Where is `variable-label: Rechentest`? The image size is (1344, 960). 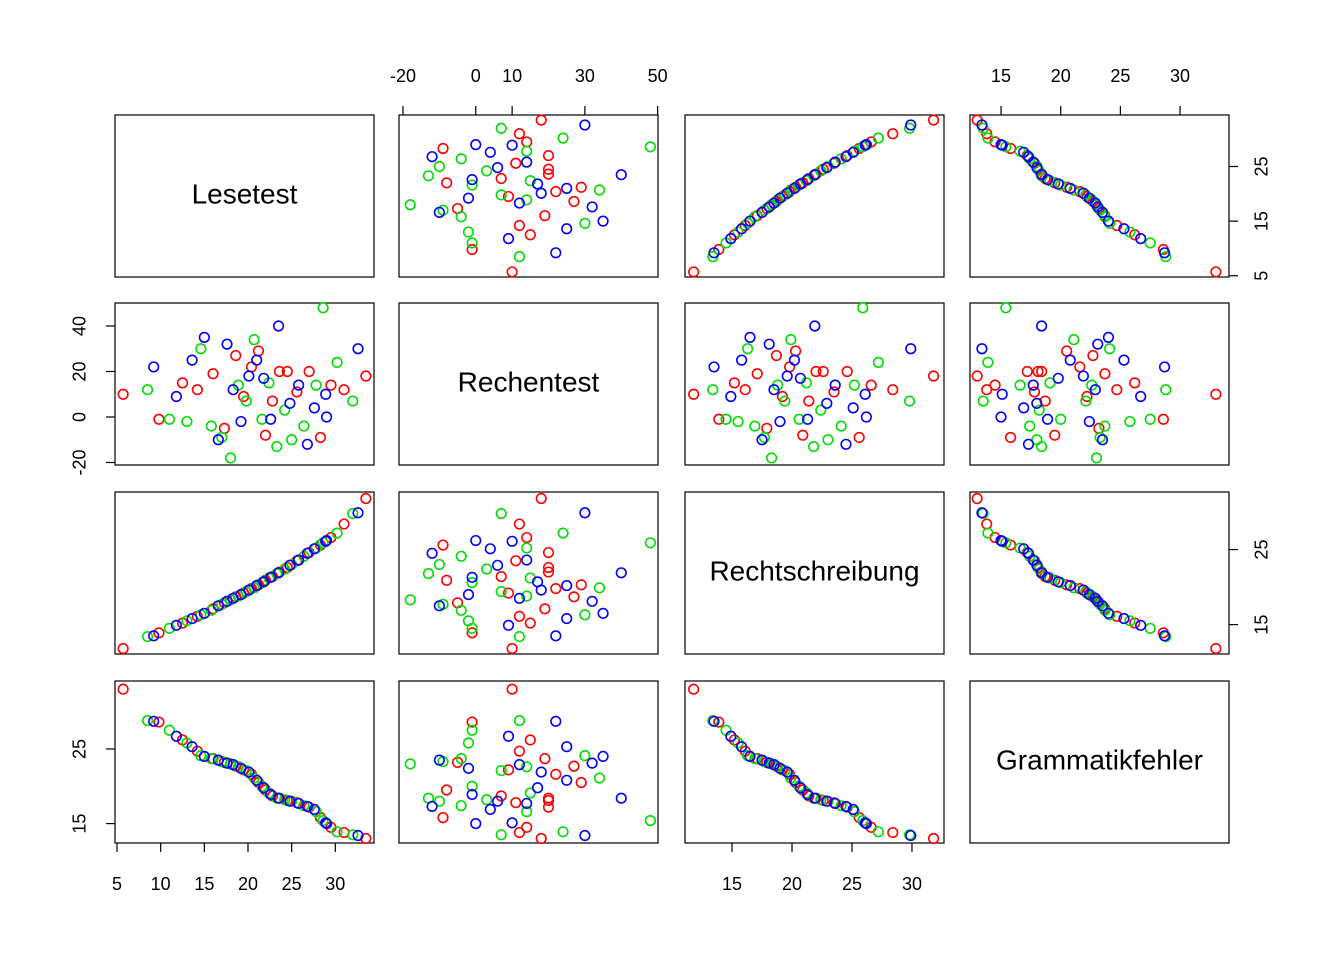
variable-label: Rechentest is located at coordinates (529, 381).